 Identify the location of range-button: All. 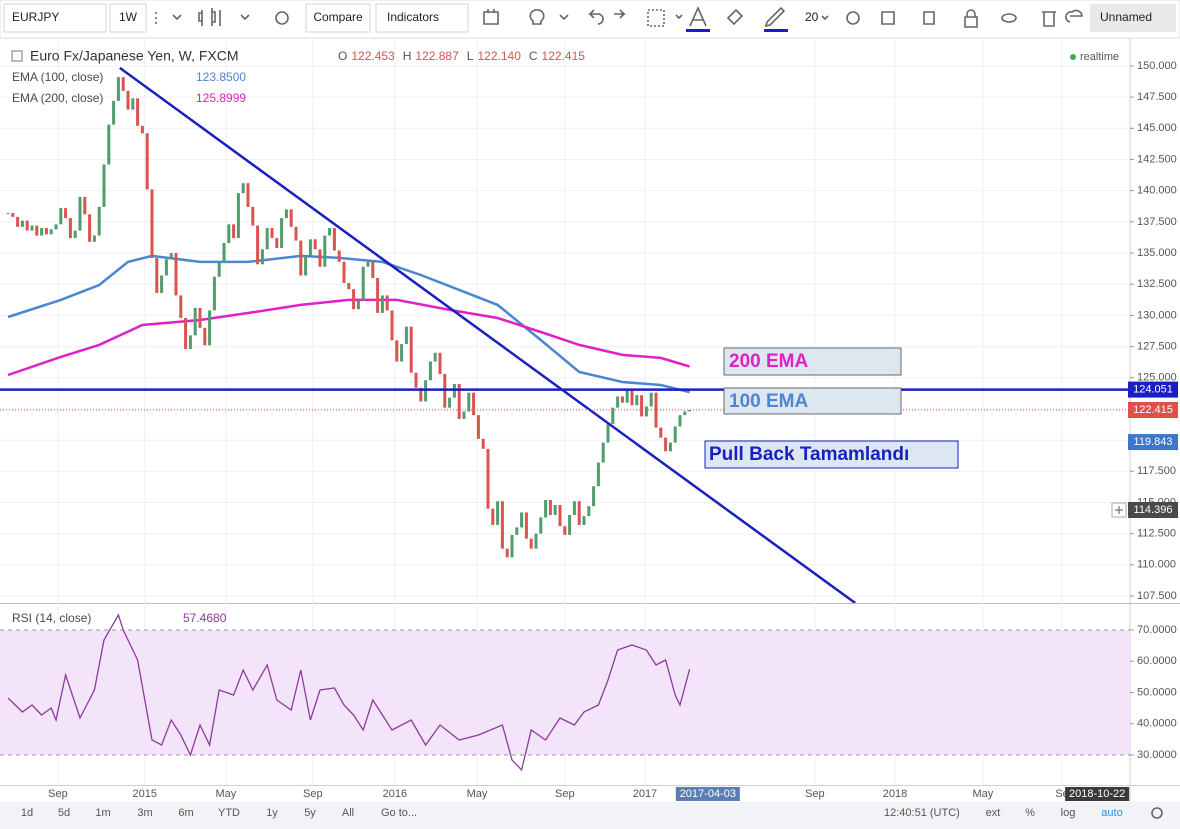
(348, 813).